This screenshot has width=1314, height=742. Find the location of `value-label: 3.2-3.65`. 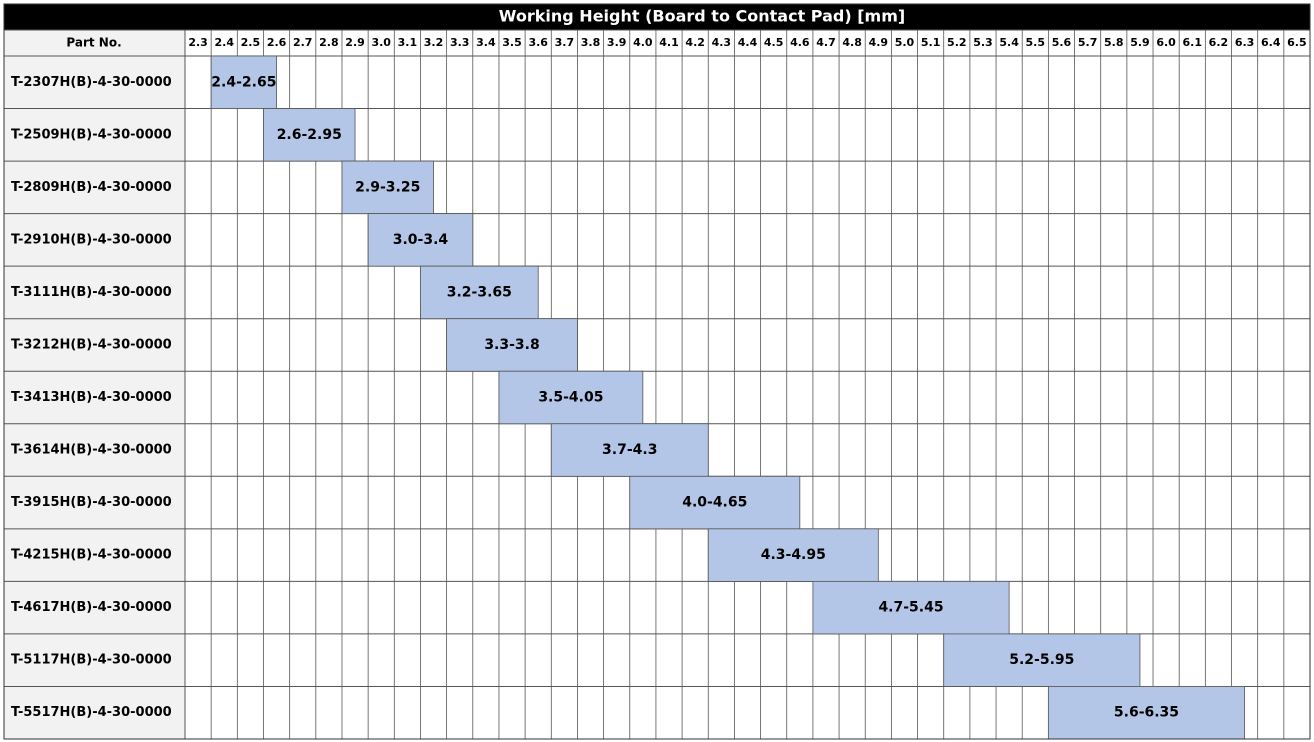

value-label: 3.2-3.65 is located at coordinates (479, 292).